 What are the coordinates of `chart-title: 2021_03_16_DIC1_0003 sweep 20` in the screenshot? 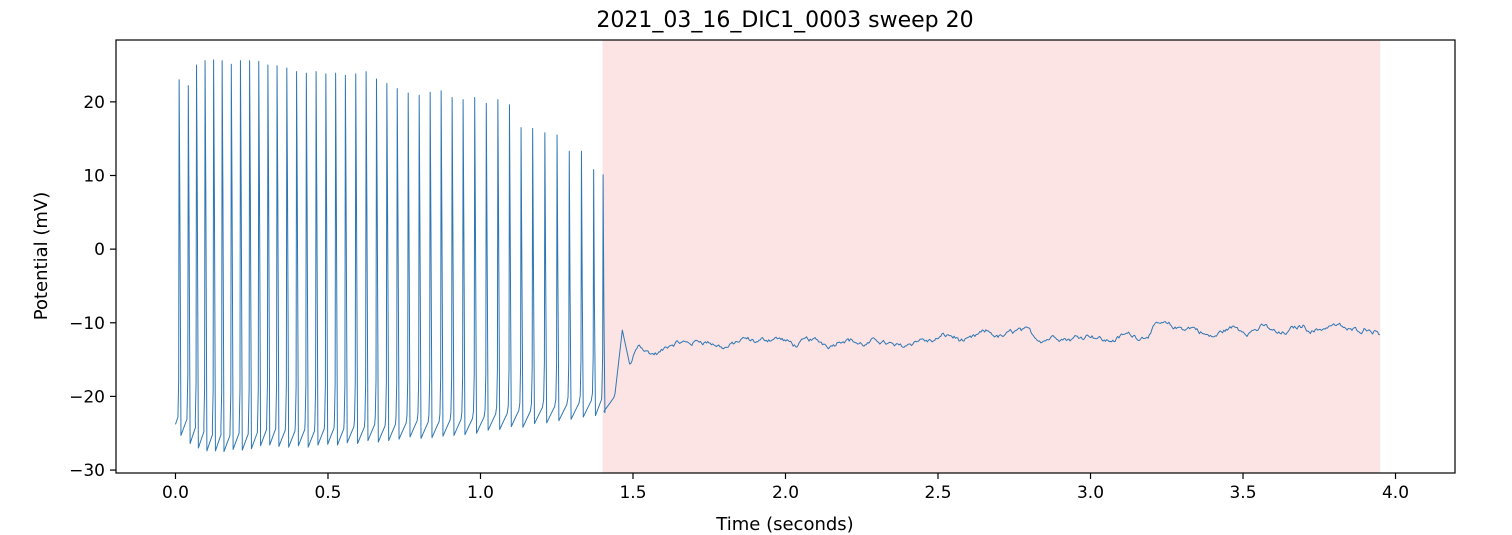 It's located at (784, 20).